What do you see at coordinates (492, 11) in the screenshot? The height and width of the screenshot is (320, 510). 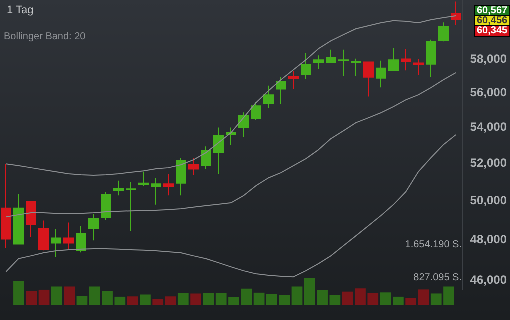 I see `text: 60,567` at bounding box center [492, 11].